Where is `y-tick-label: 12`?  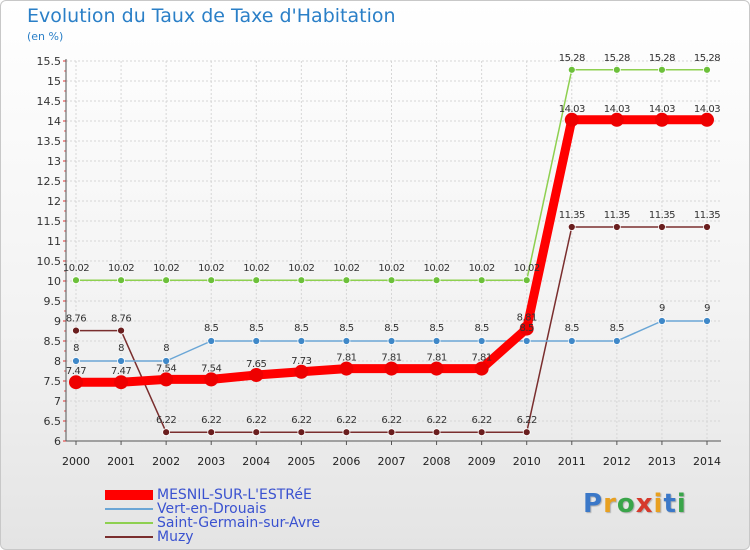
y-tick-label: 12 is located at coordinates (54, 201).